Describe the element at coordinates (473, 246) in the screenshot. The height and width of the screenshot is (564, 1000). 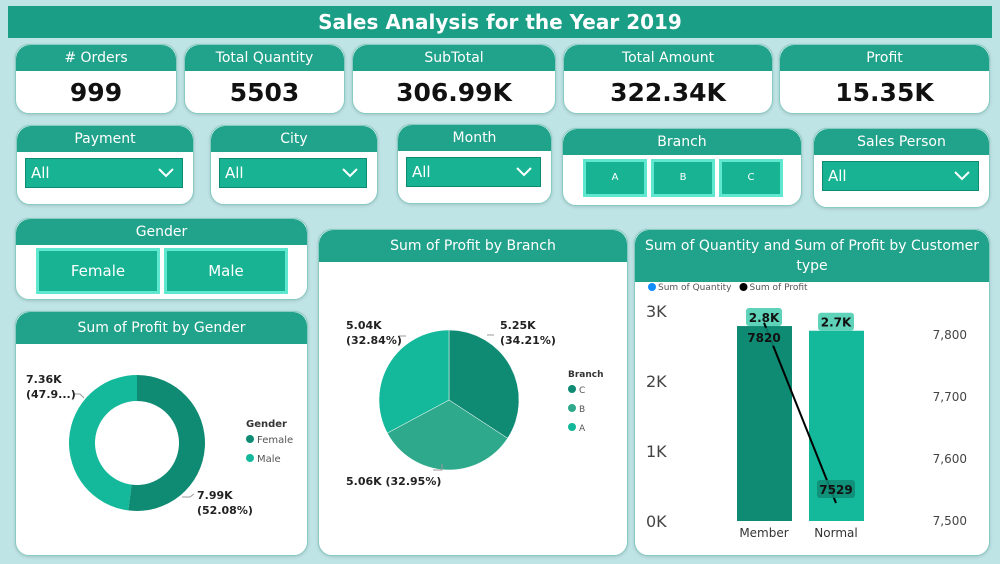
I see `chart-title: Sum of Profit by Branch` at that location.